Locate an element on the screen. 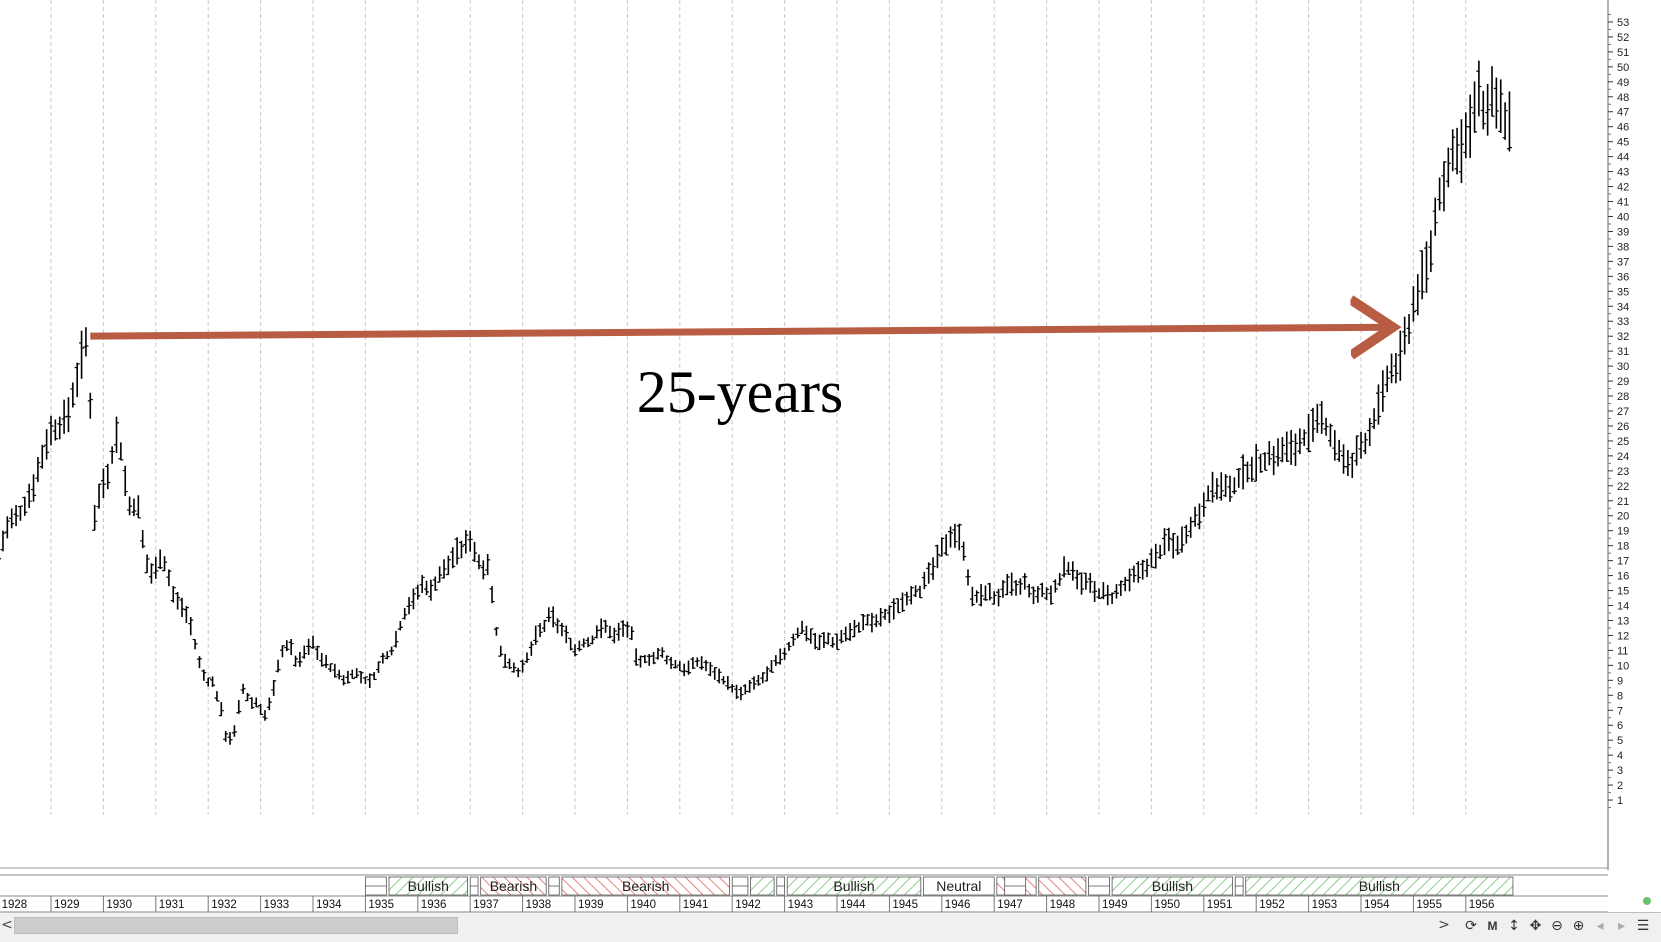  m-button: M is located at coordinates (1492, 926).